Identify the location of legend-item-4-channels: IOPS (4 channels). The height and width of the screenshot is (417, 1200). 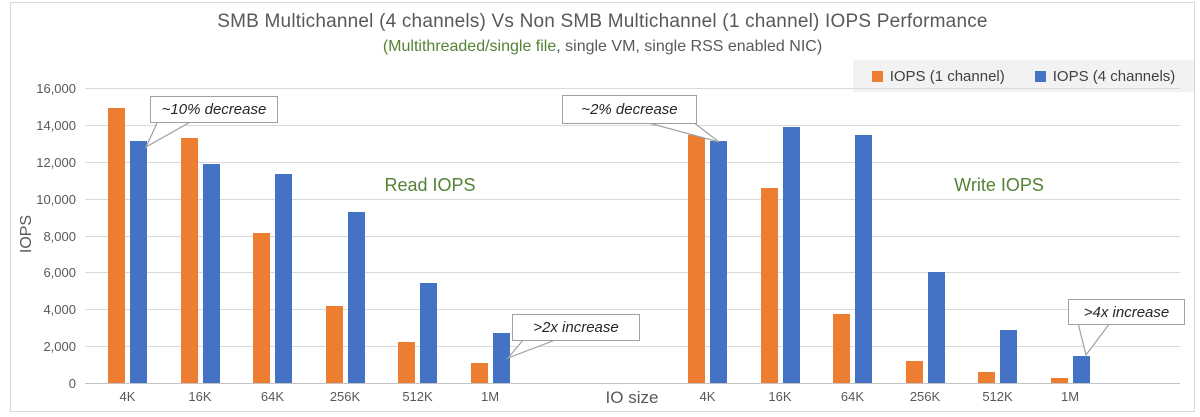
(1105, 76).